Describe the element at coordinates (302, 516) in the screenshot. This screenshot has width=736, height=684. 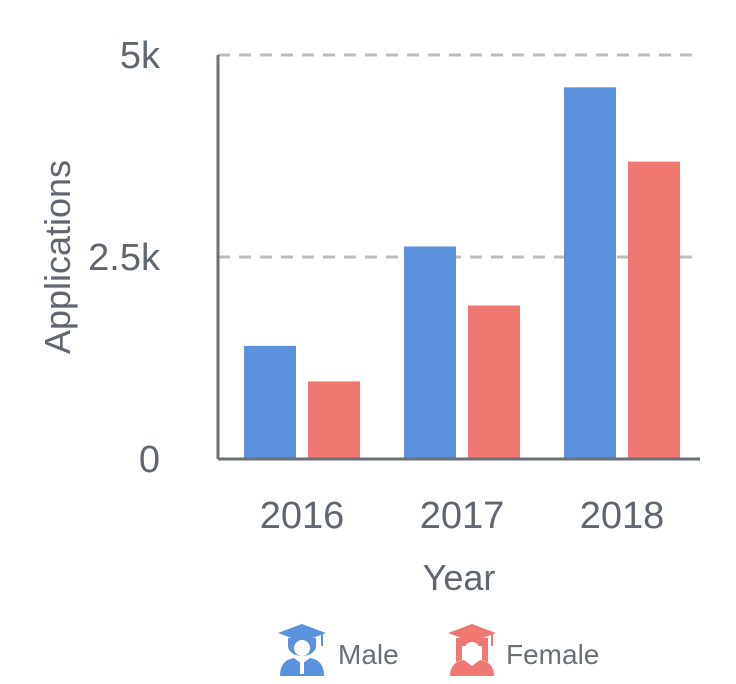
I see `x-tick-label: 2016` at that location.